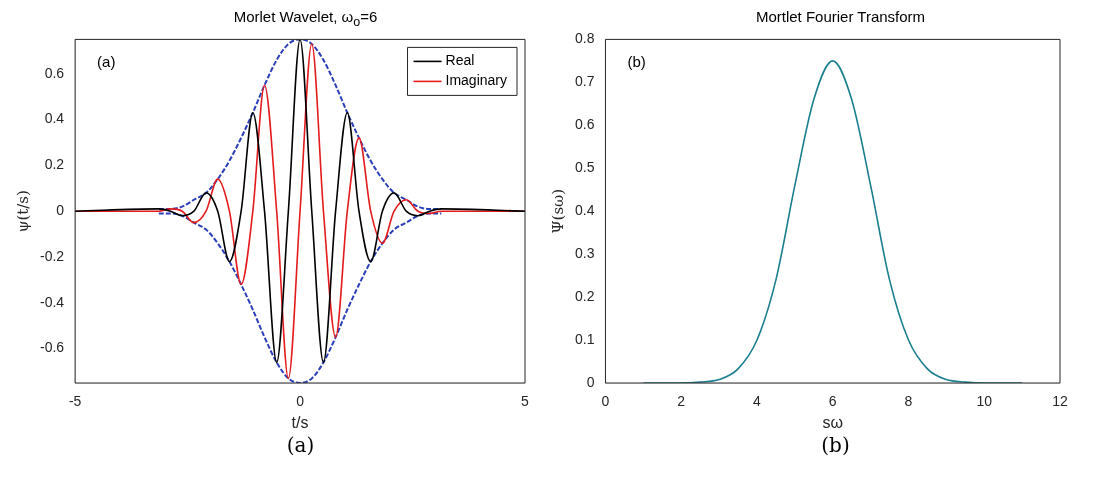 This screenshot has height=495, width=1099. I want to click on chart-title: Mortlet Fourier Transform, so click(840, 17).